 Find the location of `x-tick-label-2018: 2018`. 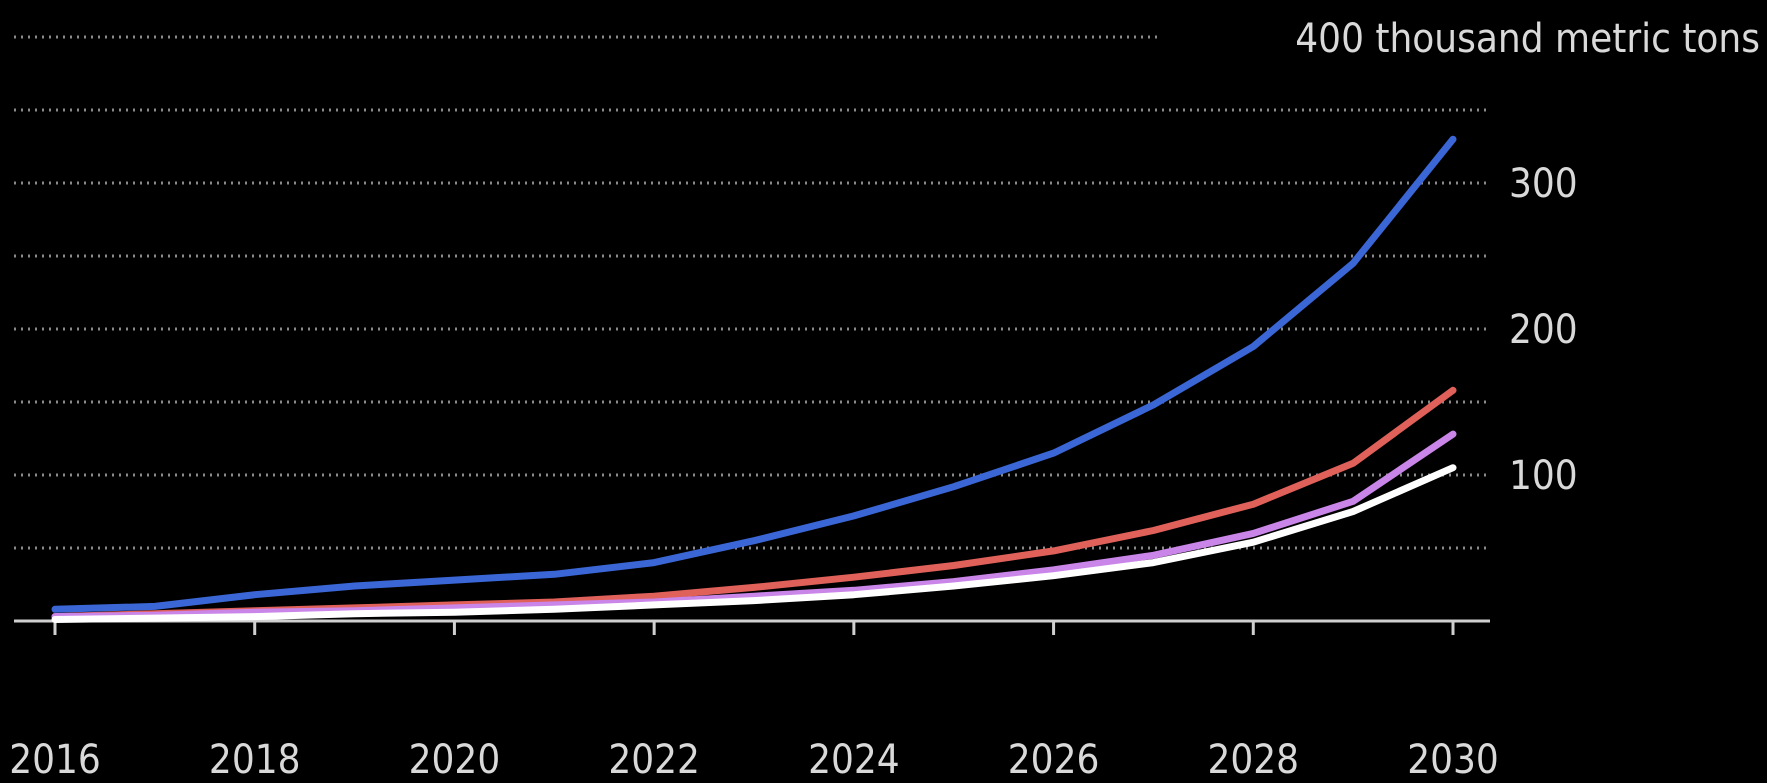

x-tick-label-2018: 2018 is located at coordinates (255, 760).